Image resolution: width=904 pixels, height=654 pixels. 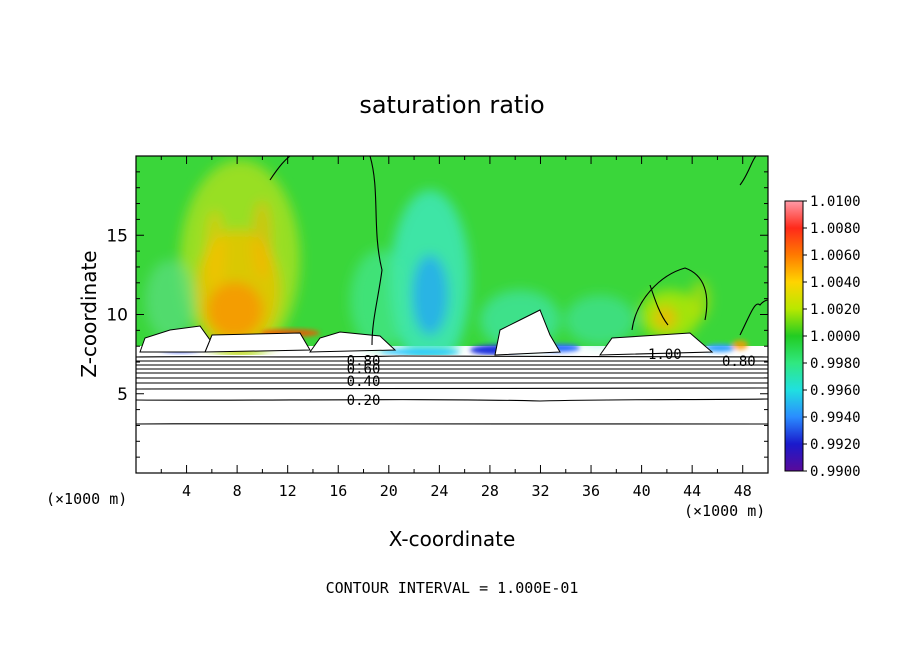 I want to click on contour-label: 0.40, so click(x=364, y=382).